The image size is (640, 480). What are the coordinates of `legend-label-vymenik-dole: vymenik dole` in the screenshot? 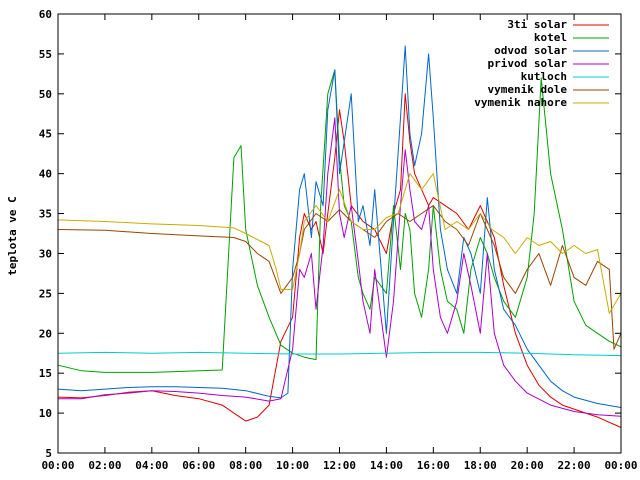 It's located at (528, 89).